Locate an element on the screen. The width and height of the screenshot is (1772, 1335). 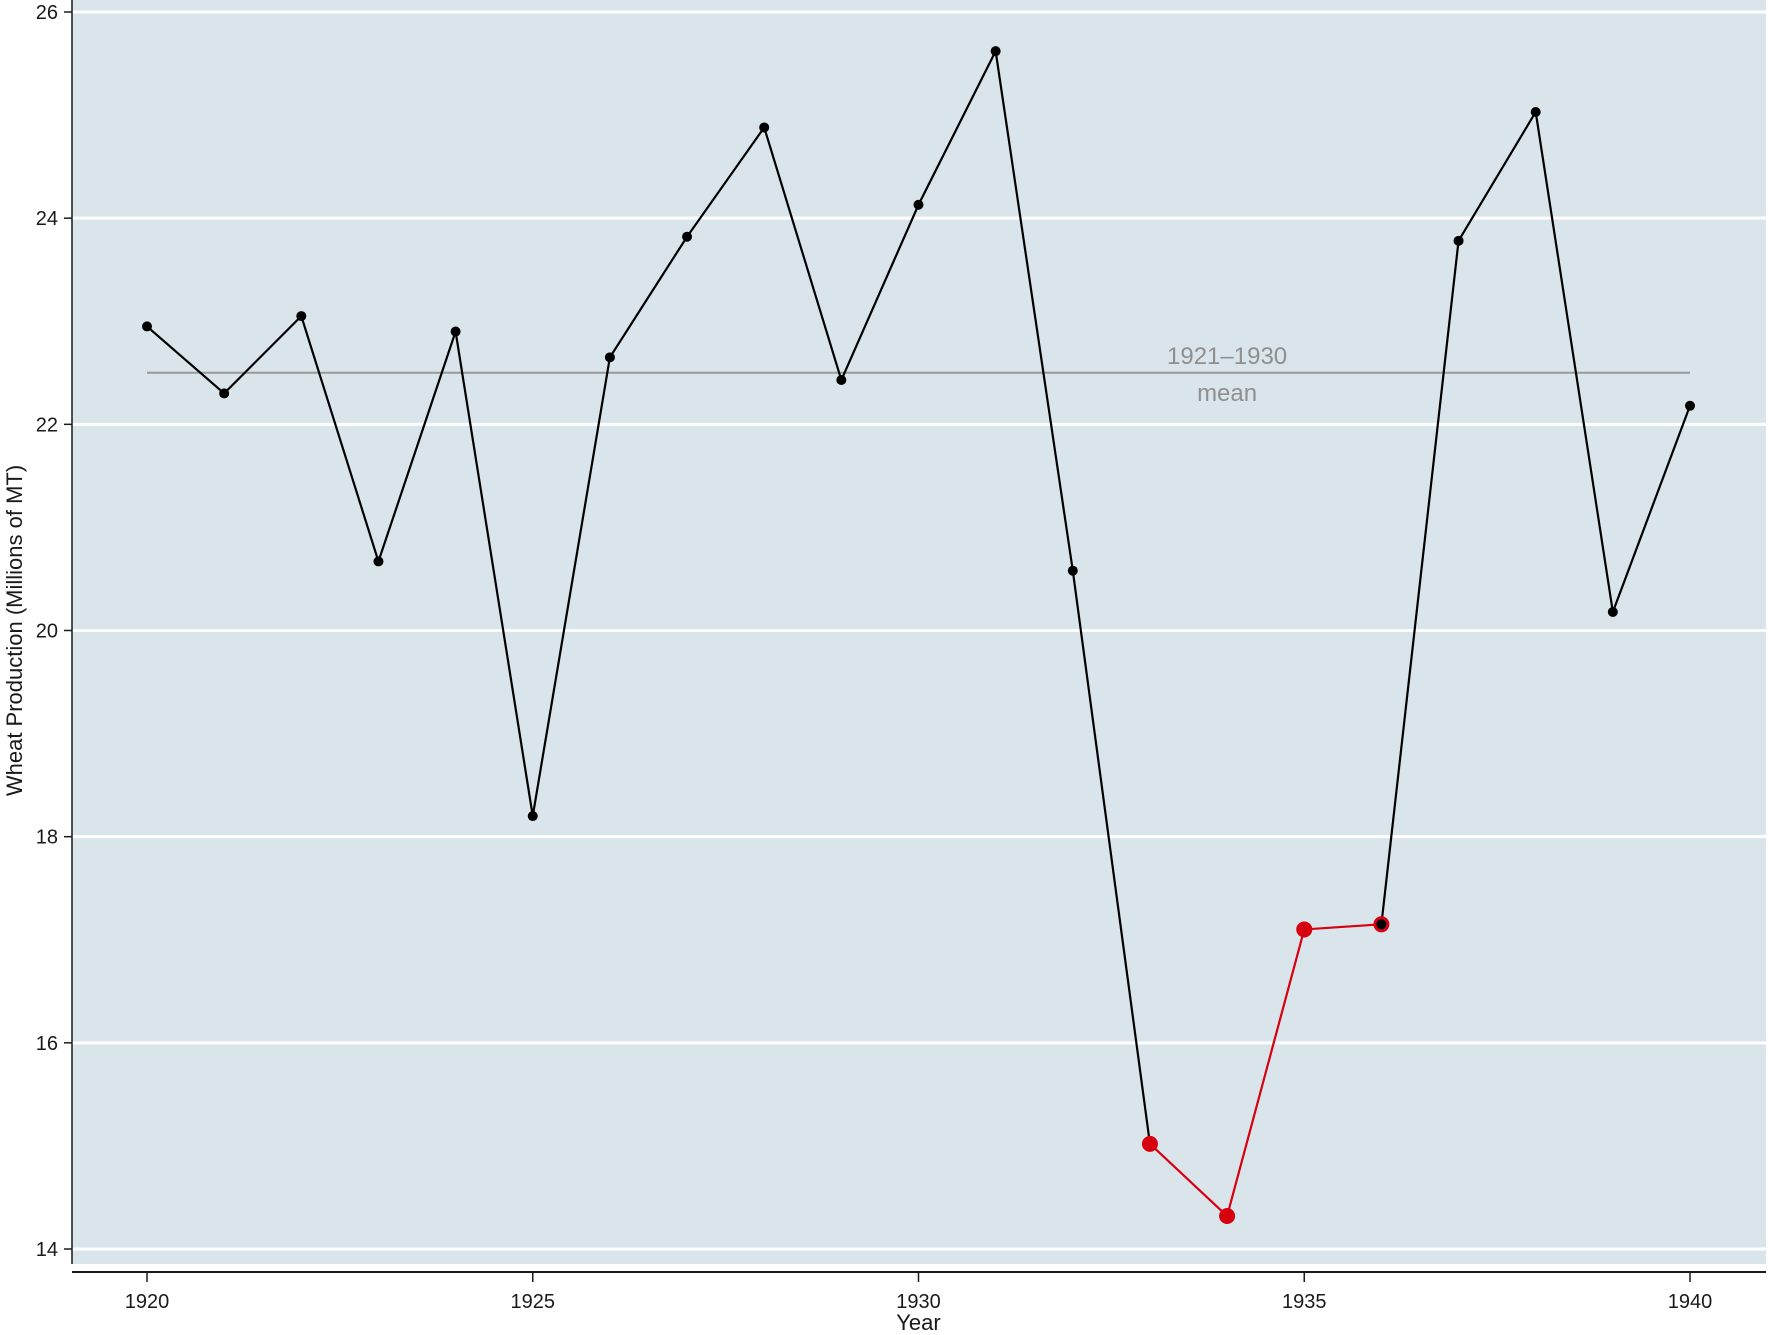
y-tick-label-24: 24 is located at coordinates (47, 219).